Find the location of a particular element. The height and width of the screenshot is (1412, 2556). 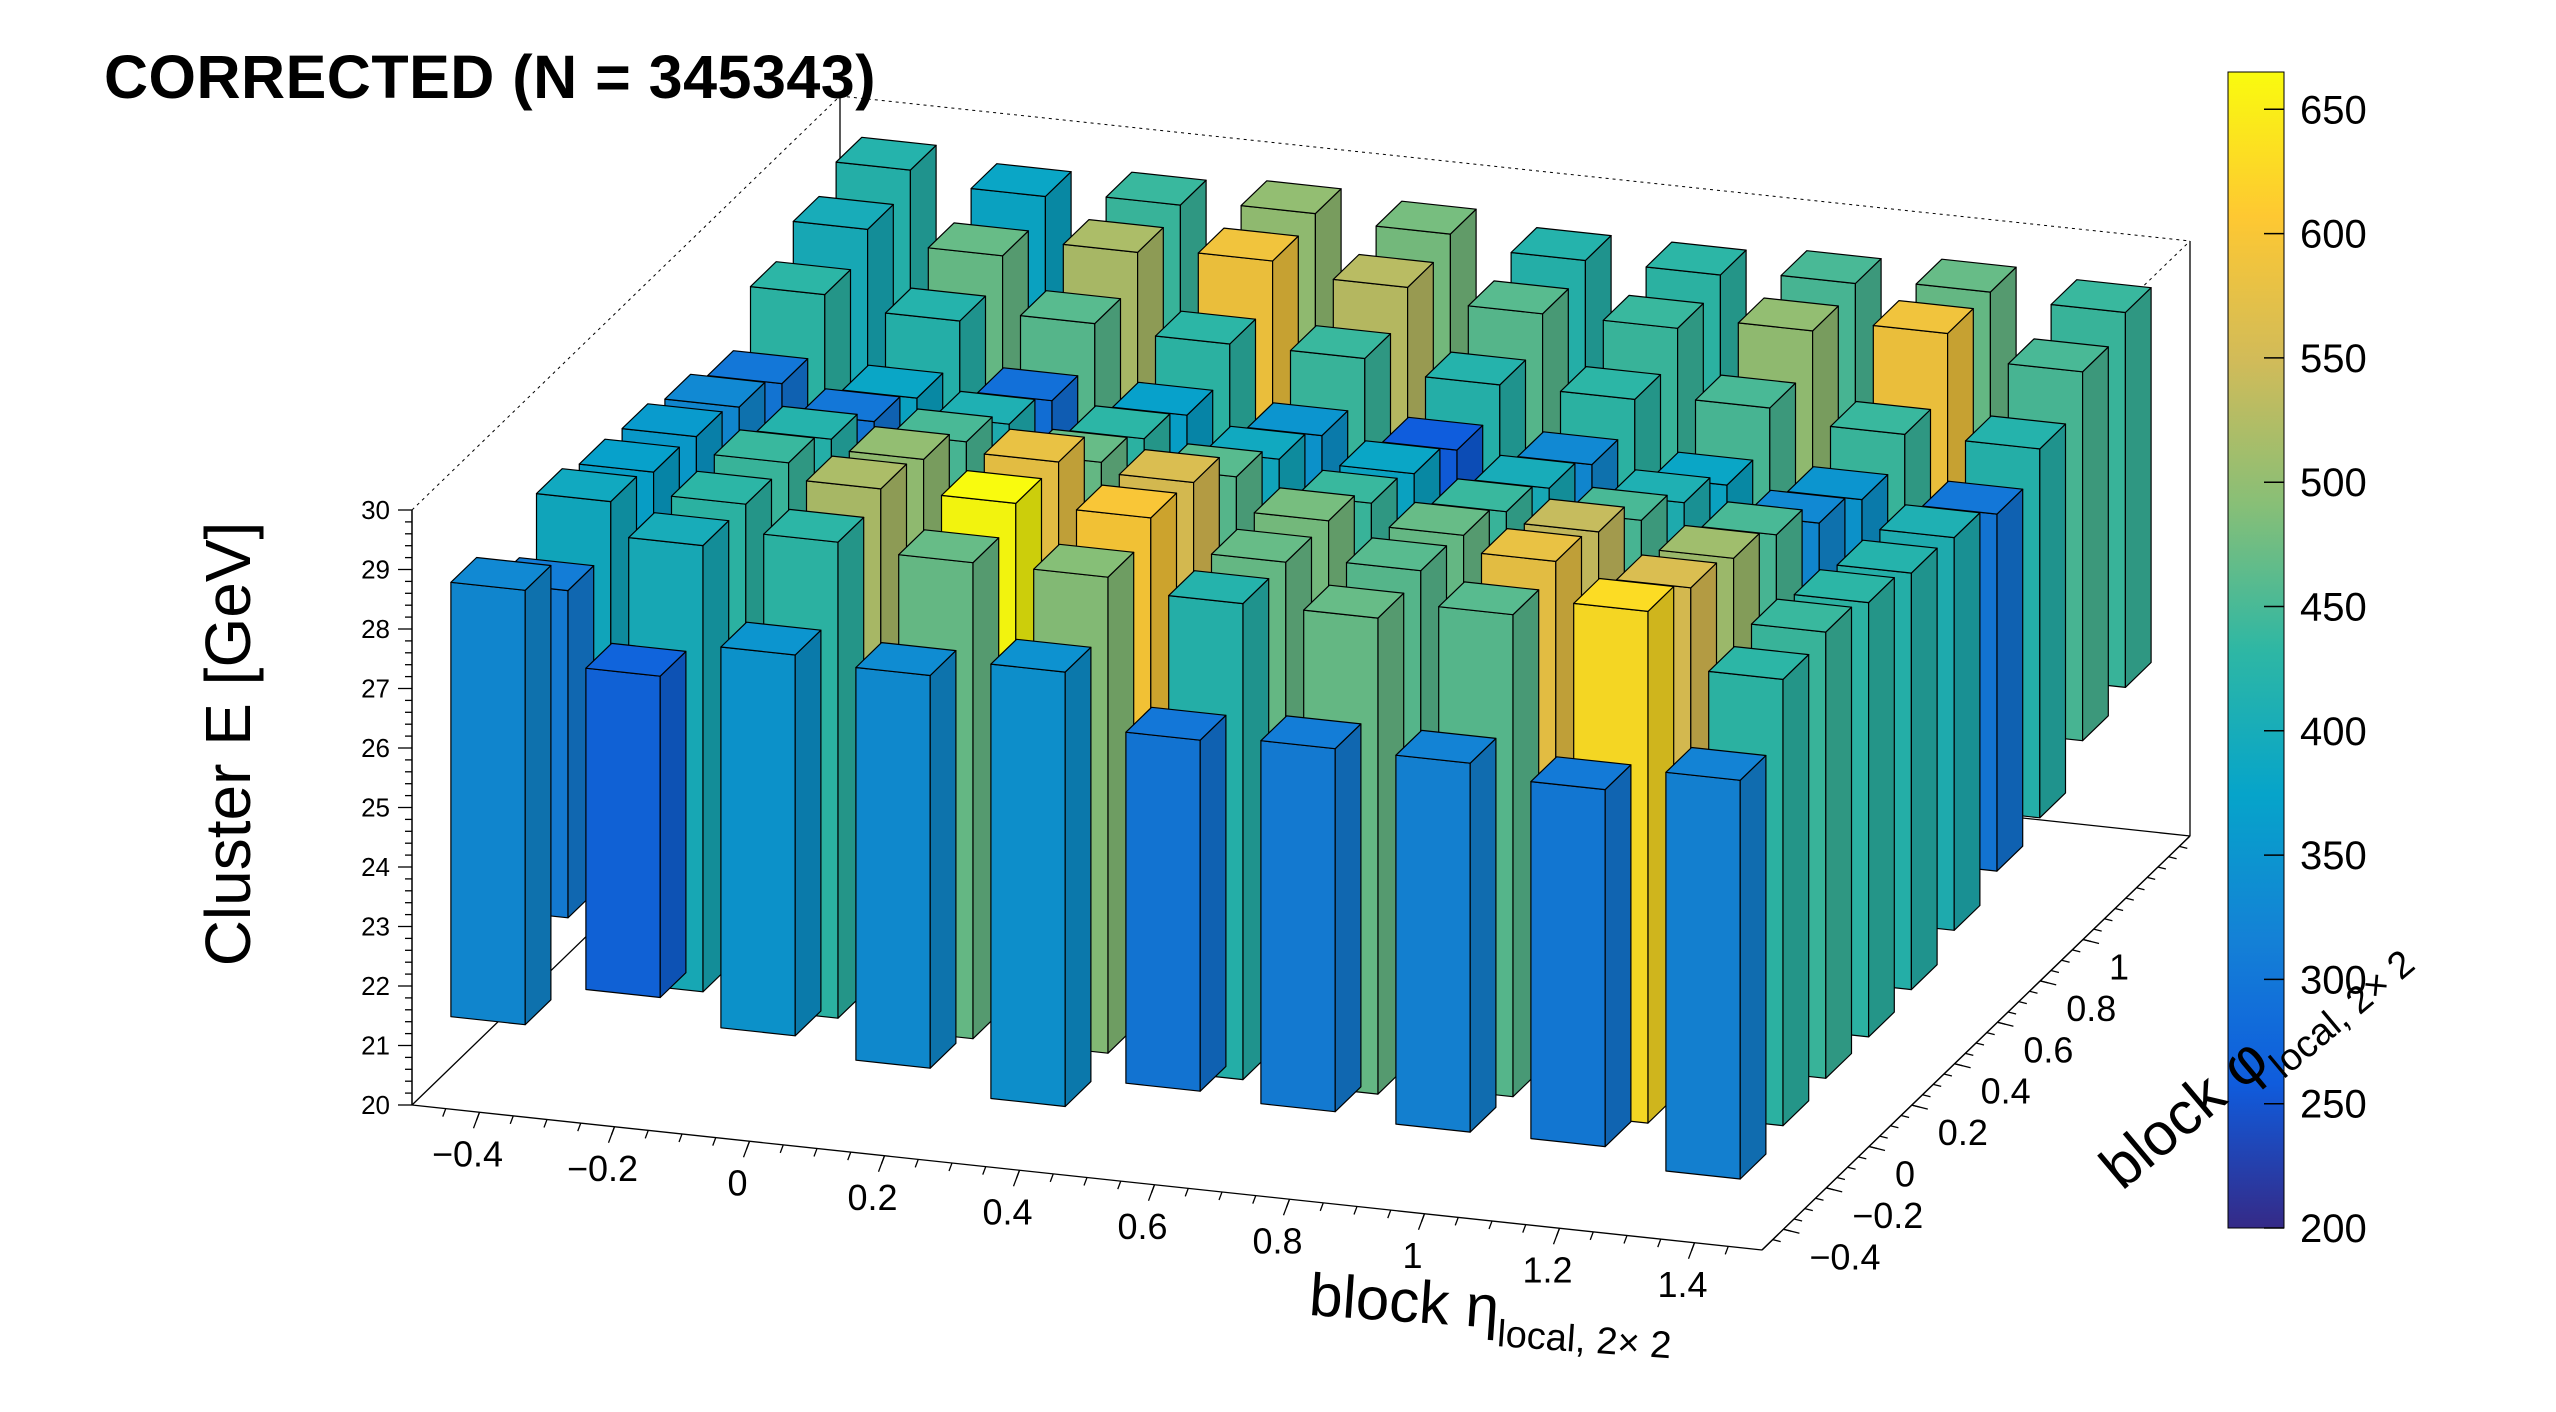

z-tick-label: 23 is located at coordinates (375, 927).